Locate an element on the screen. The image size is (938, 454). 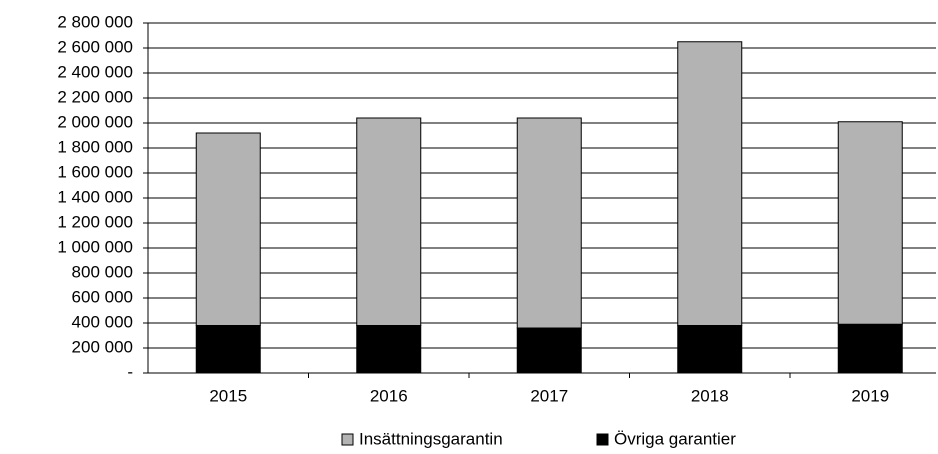
y-tick-label: 1 200 000 is located at coordinates (95, 221).